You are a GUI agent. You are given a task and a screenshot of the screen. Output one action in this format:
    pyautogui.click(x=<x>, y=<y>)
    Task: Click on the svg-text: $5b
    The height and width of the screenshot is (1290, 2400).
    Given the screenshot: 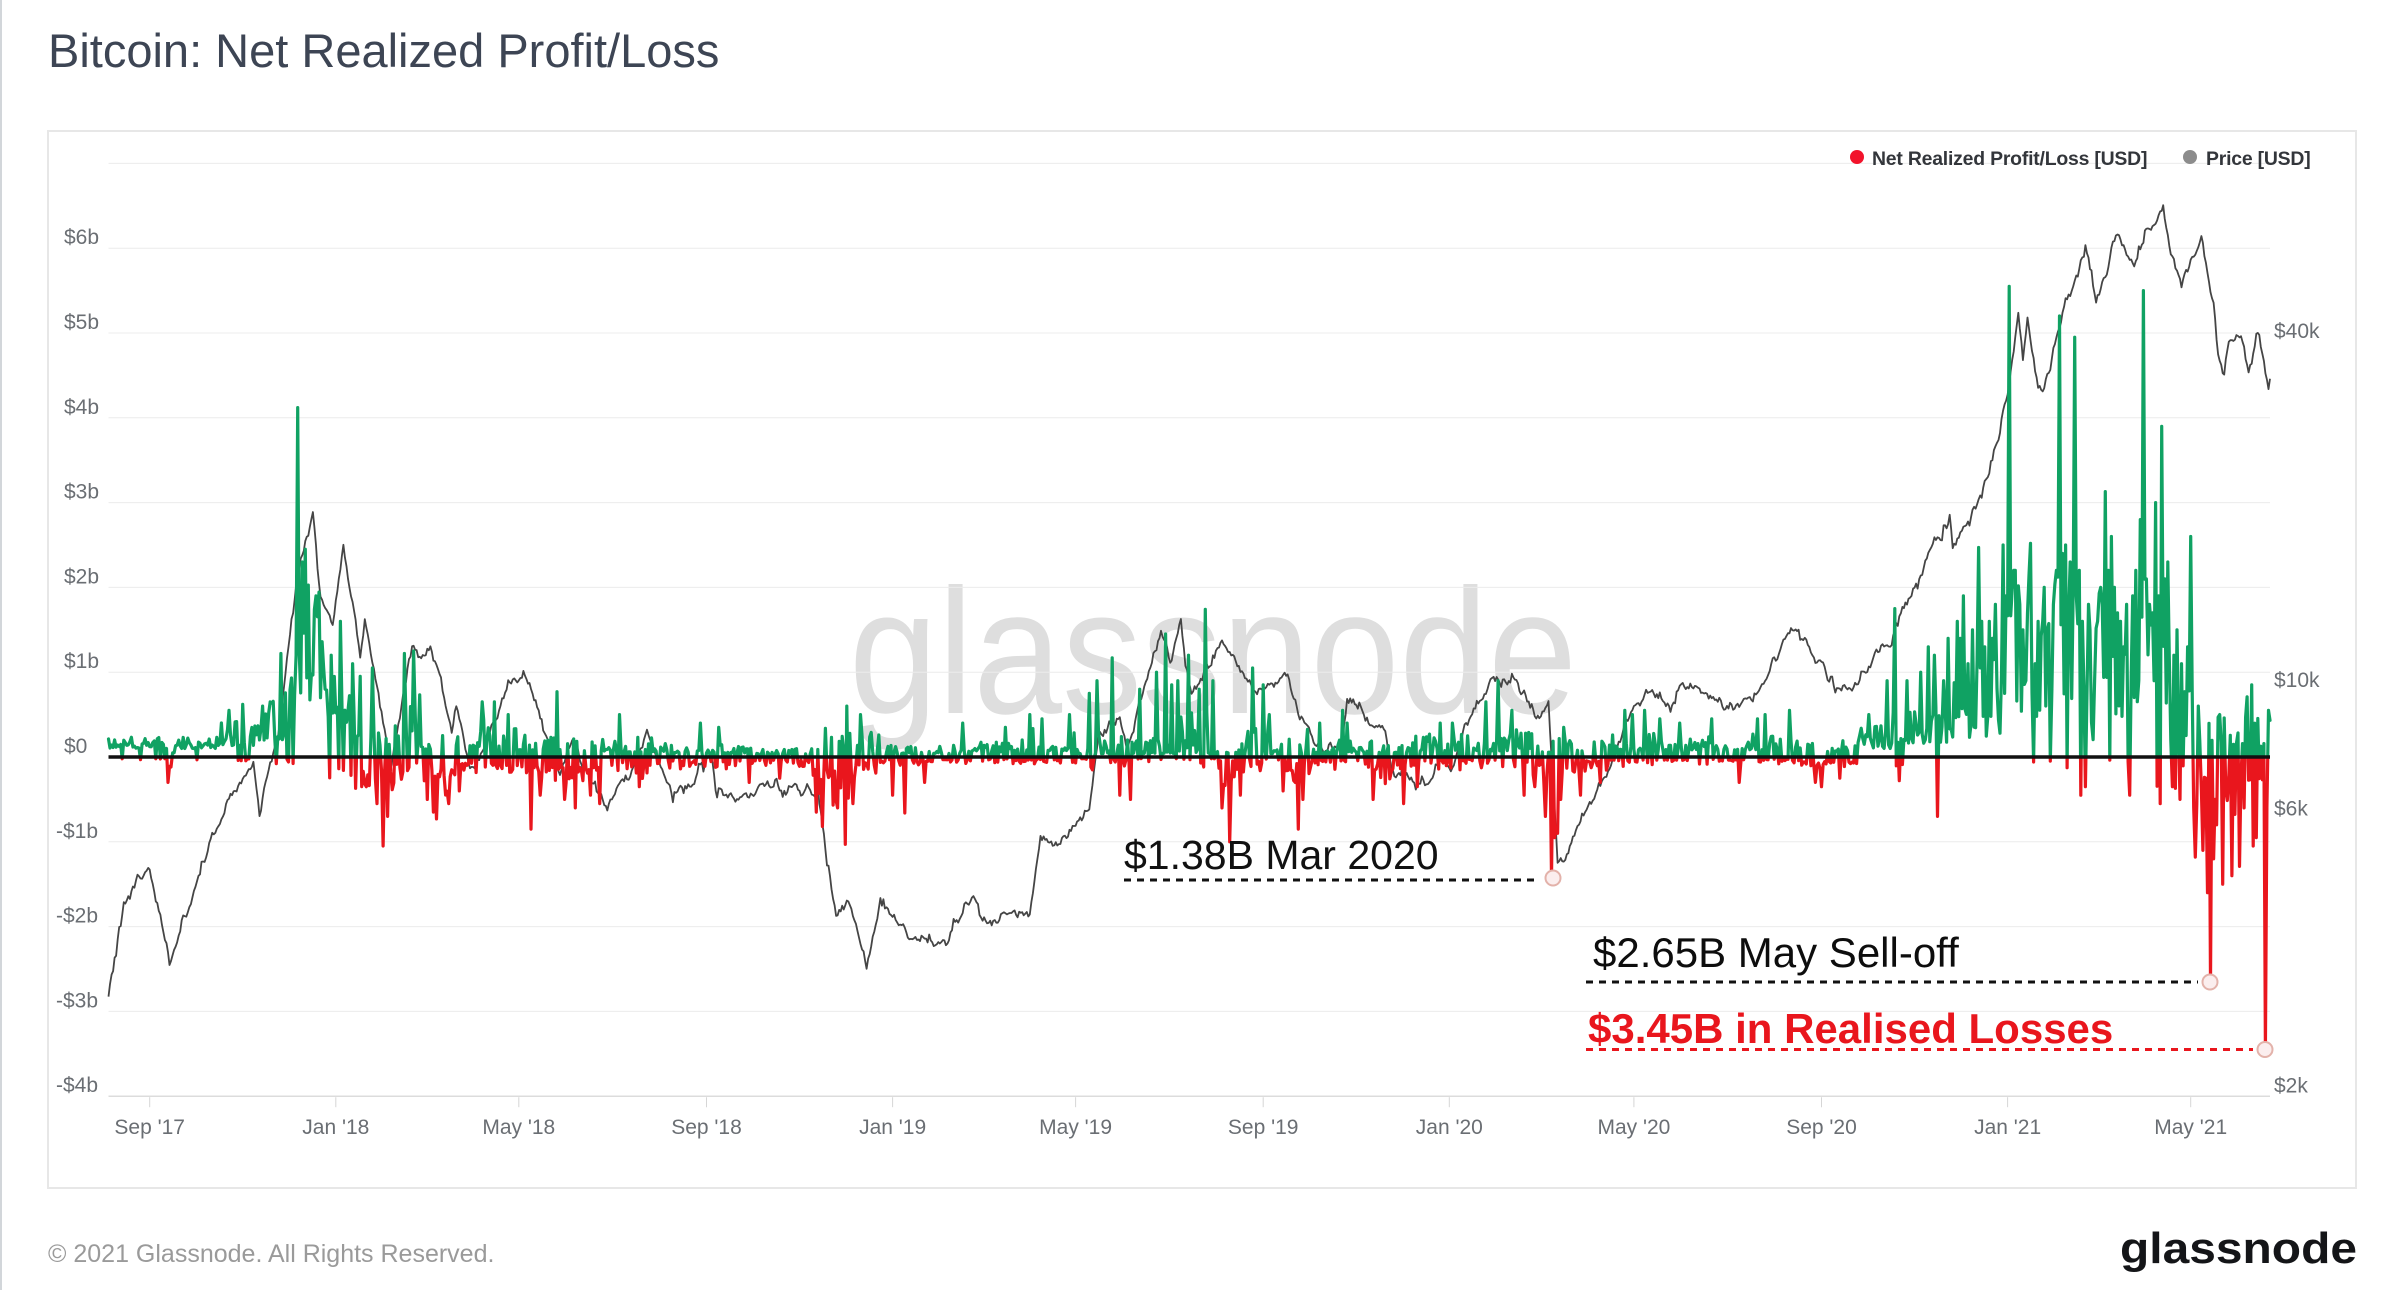 What is the action you would take?
    pyautogui.click(x=81, y=322)
    